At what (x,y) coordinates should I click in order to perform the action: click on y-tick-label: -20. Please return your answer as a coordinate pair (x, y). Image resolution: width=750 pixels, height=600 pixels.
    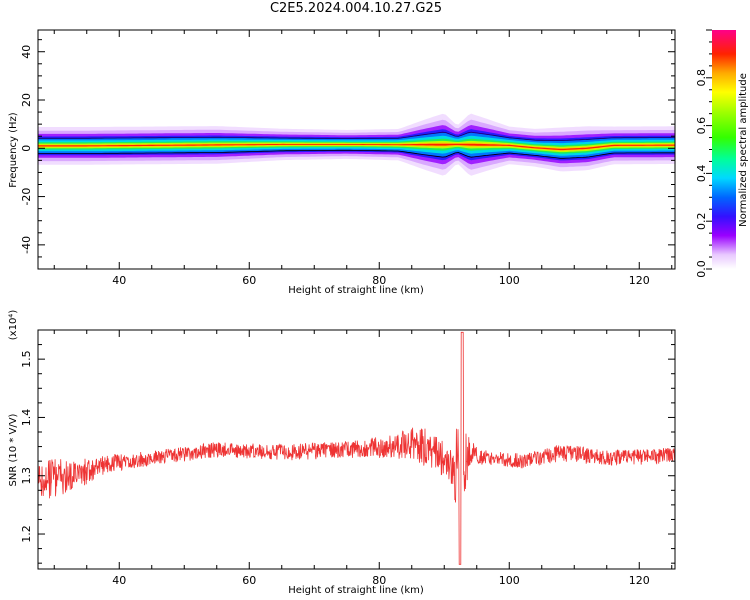
    Looking at the image, I should click on (26, 197).